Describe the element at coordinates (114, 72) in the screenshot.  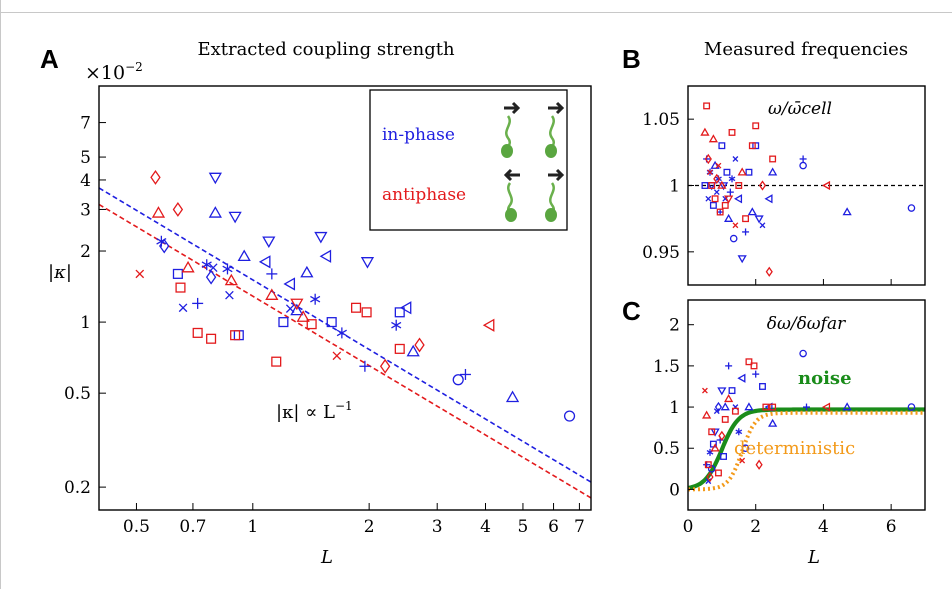
I see `panel-a-multiplier: ×10⁻²` at that location.